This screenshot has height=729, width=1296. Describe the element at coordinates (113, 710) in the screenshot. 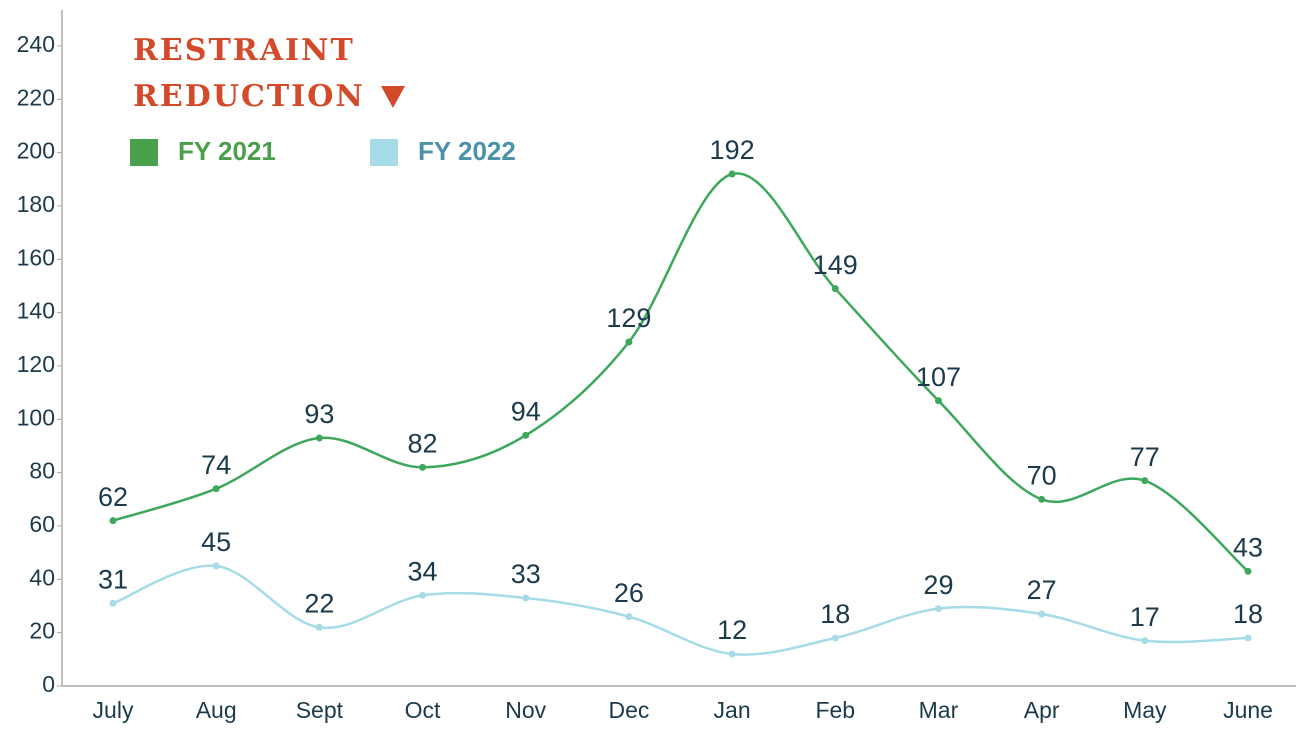

I see `x-tick-label: July` at that location.